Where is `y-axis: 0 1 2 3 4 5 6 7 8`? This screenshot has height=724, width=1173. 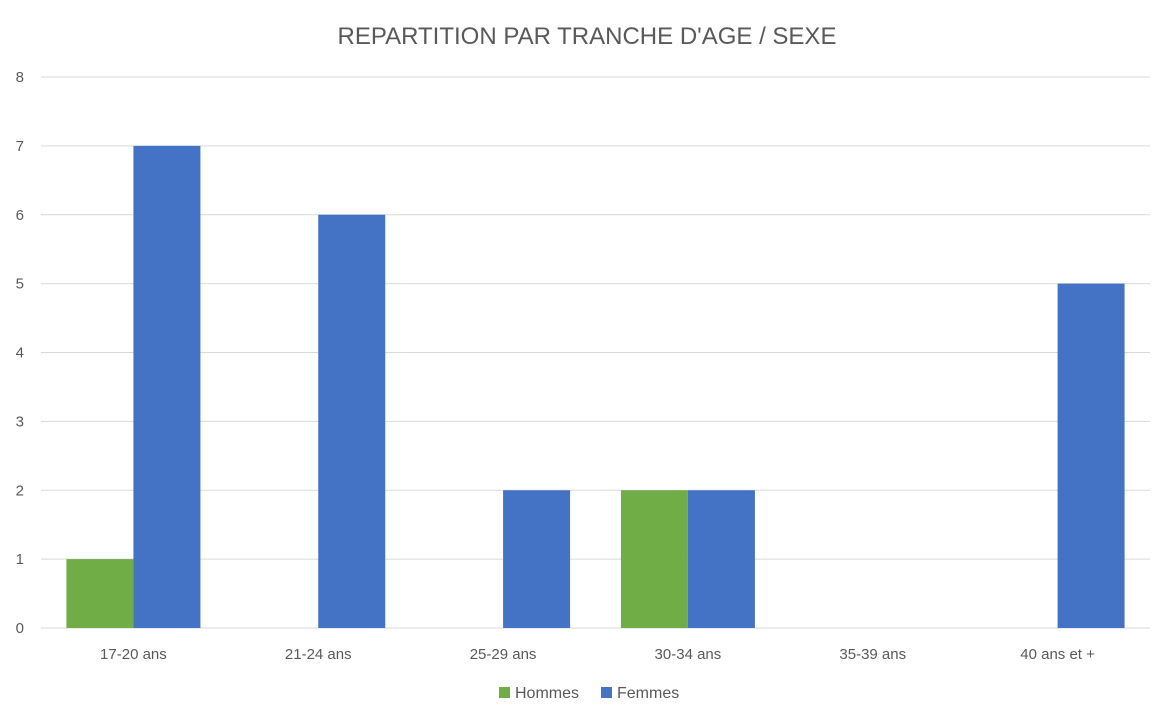 y-axis: 0 1 2 3 4 5 6 7 8 is located at coordinates (20, 353).